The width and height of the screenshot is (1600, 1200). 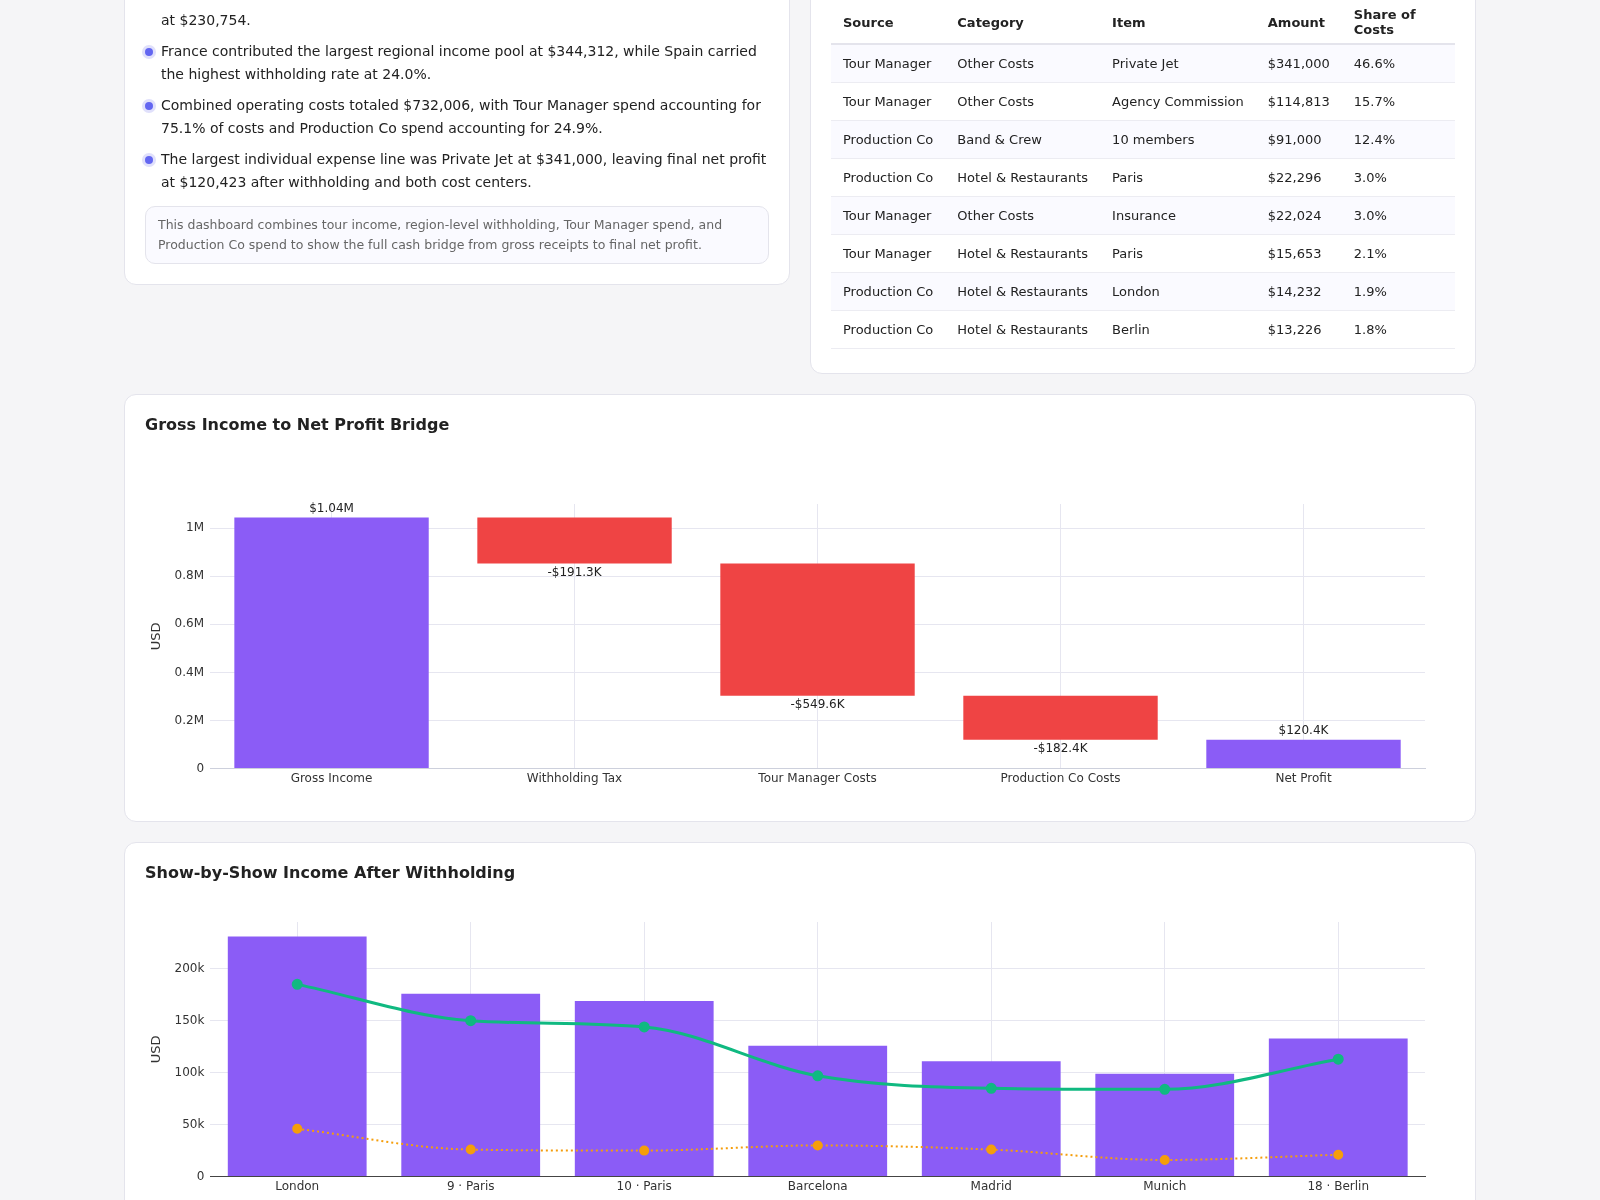 What do you see at coordinates (1398, 329) in the screenshot?
I see `text: 1.8%` at bounding box center [1398, 329].